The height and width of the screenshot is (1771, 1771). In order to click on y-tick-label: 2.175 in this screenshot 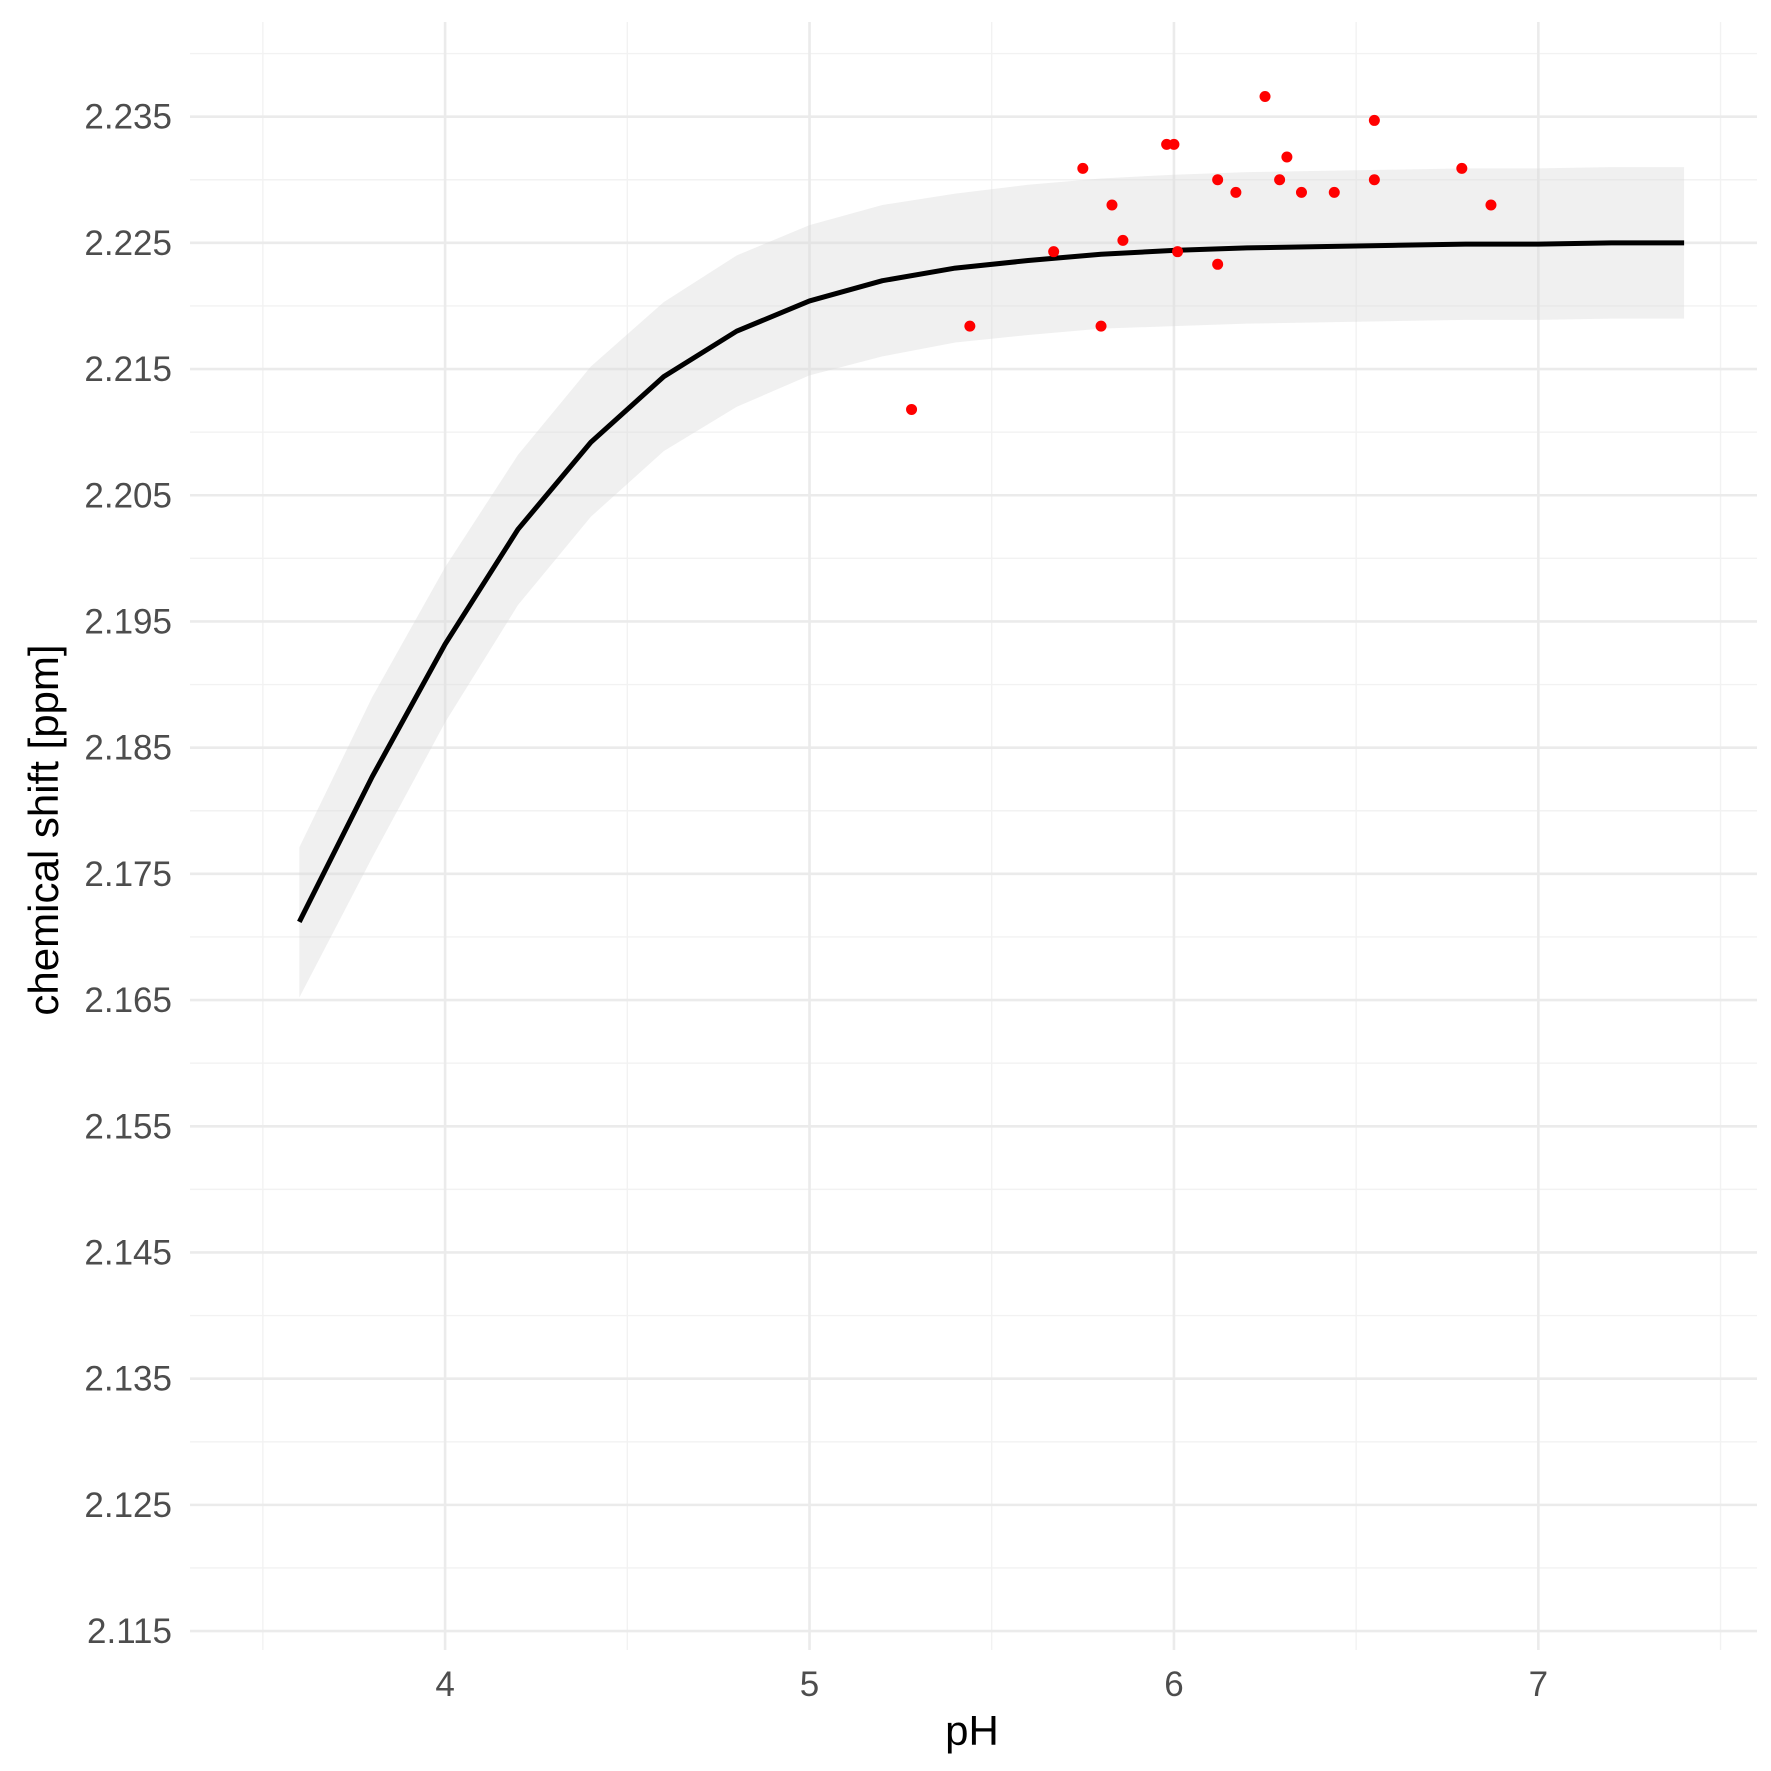, I will do `click(128, 874)`.